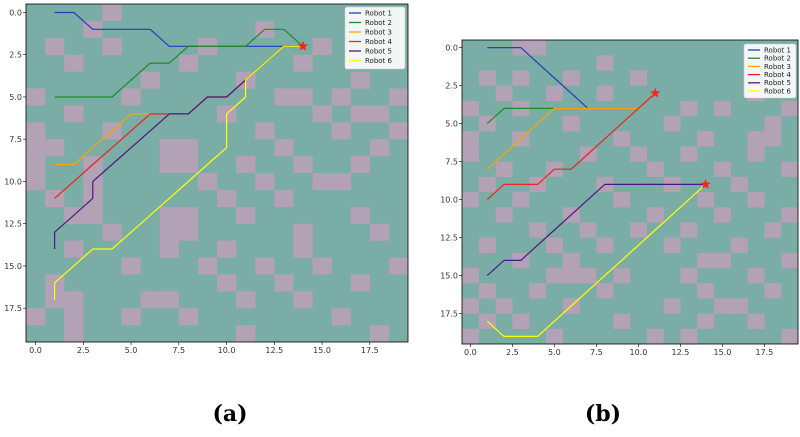 The height and width of the screenshot is (437, 800). I want to click on x-tick-label: 15.0, so click(722, 352).